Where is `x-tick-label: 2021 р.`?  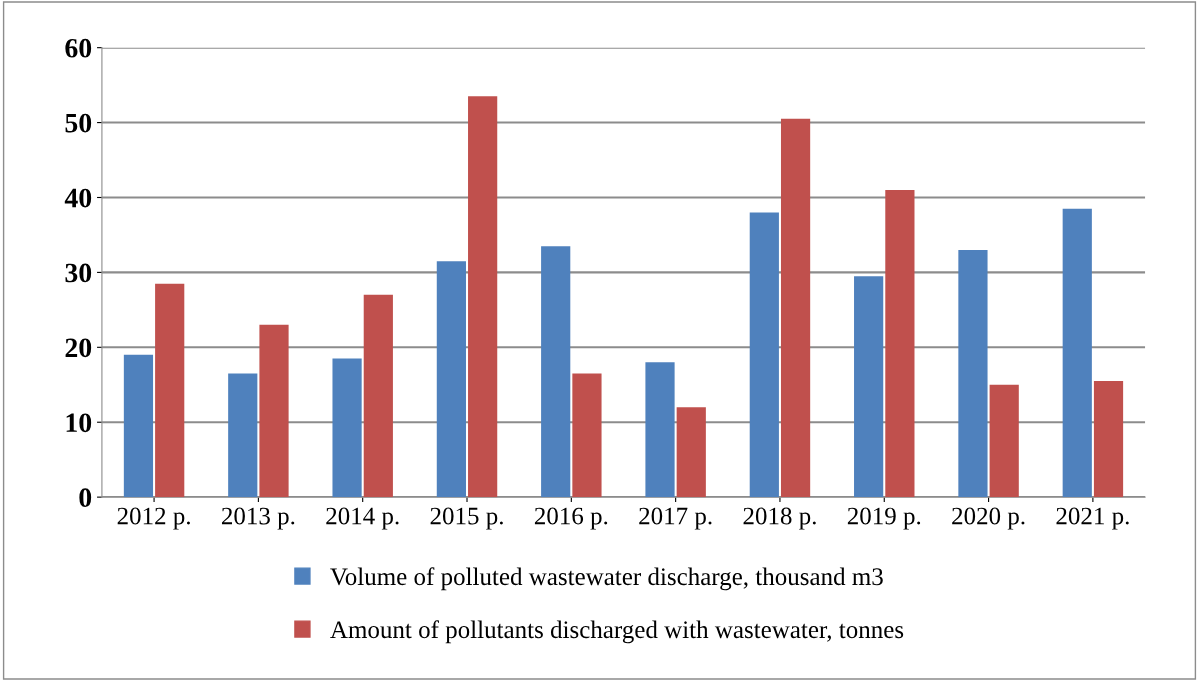 x-tick-label: 2021 р. is located at coordinates (1092, 518).